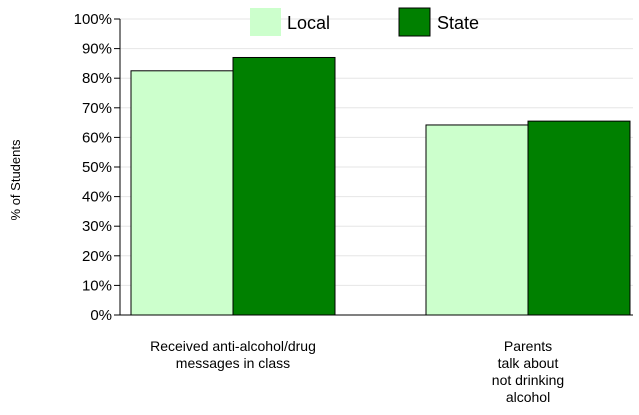 Image resolution: width=639 pixels, height=415 pixels. What do you see at coordinates (97, 78) in the screenshot?
I see `y-tick-label: 80%` at bounding box center [97, 78].